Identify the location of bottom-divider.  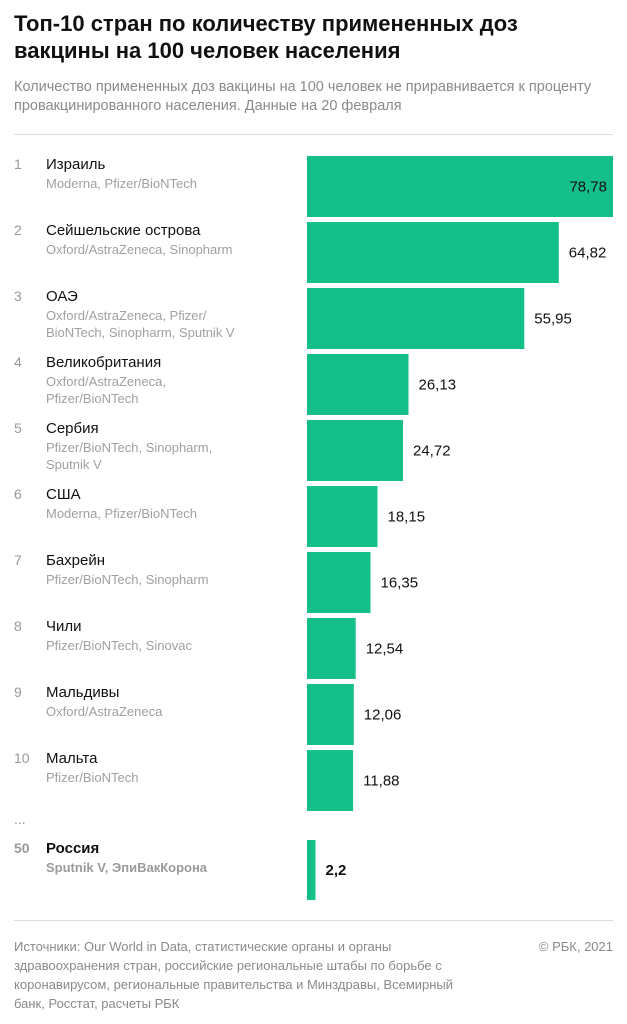
(313, 920).